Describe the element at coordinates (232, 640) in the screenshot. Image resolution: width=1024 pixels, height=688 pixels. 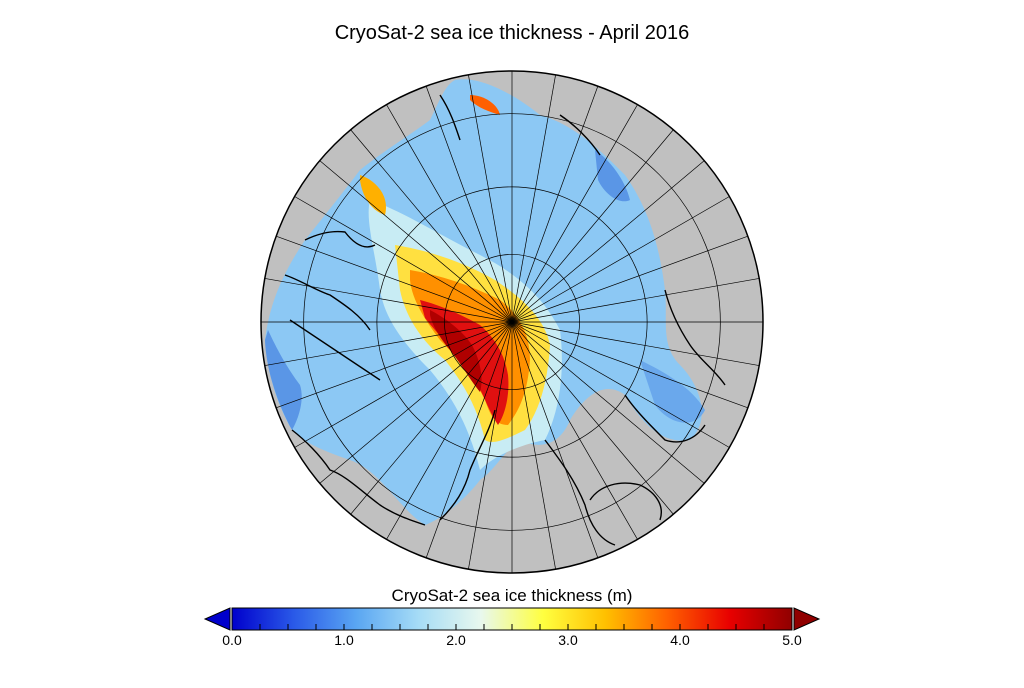
I see `colorbar-tick-label: 0.0` at that location.